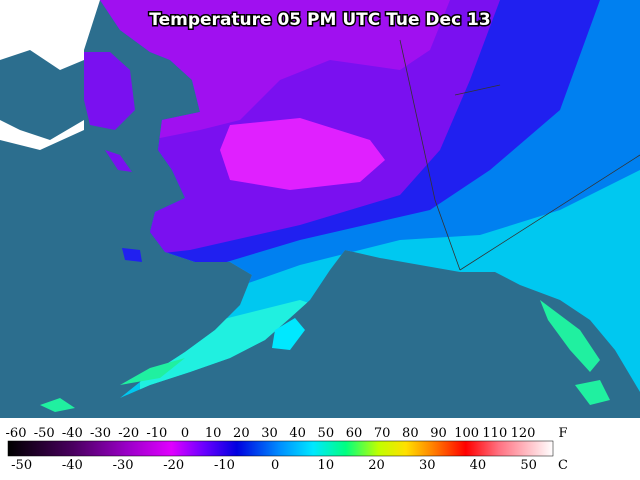 This screenshot has height=480, width=640. What do you see at coordinates (109, 91) in the screenshot?
I see `seward-peninsula` at bounding box center [109, 91].